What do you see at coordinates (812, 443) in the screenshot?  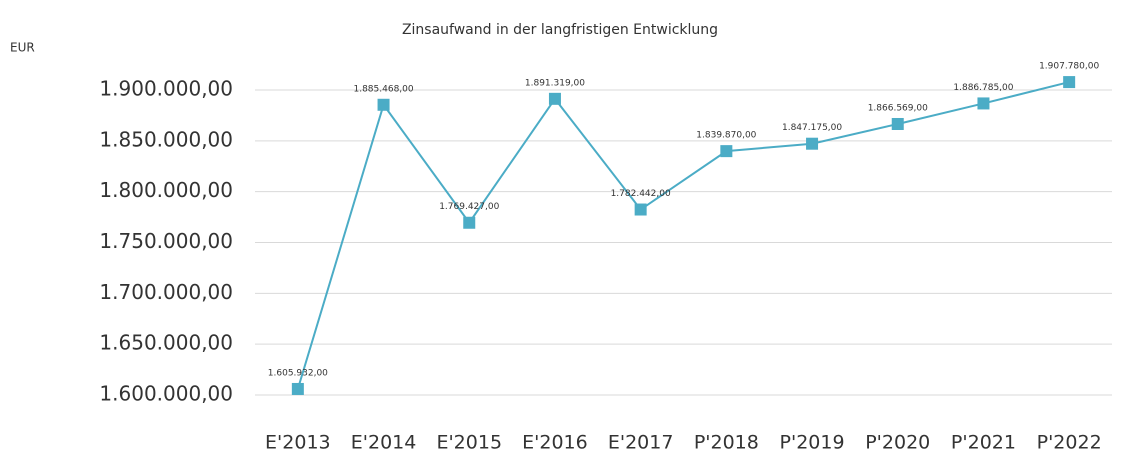 I see `x-tick-label: P'2019` at bounding box center [812, 443].